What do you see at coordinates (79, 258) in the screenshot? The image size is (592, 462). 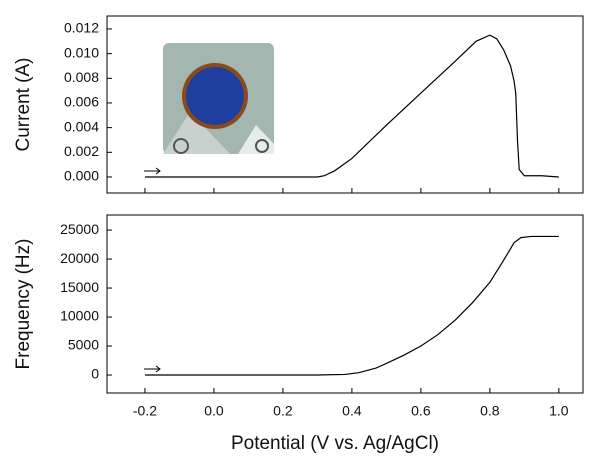 I see `y-tick-label: 20000` at bounding box center [79, 258].